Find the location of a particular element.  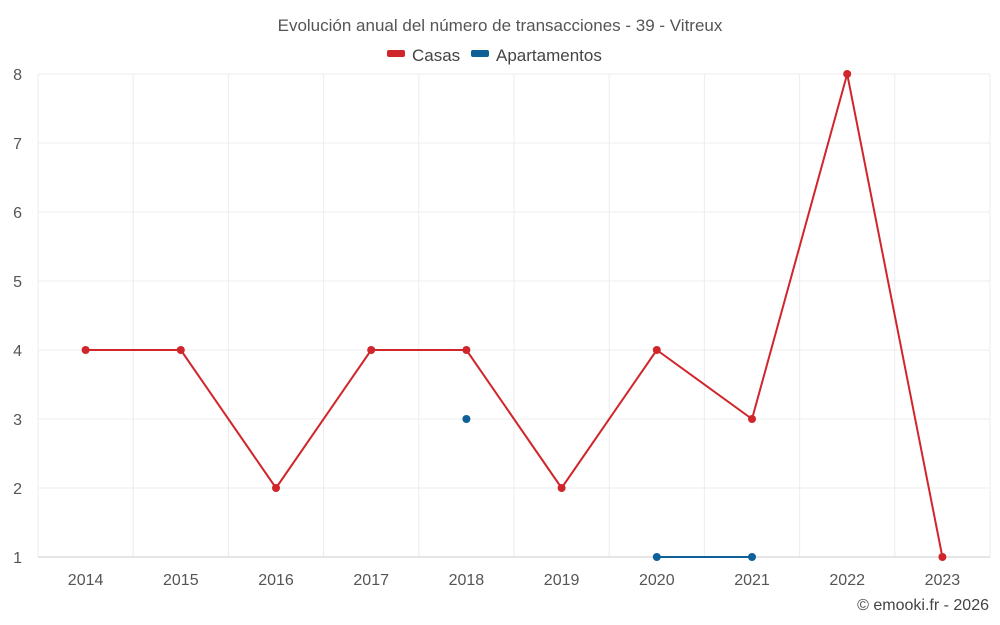

x-tick-label: 2021 is located at coordinates (752, 580).